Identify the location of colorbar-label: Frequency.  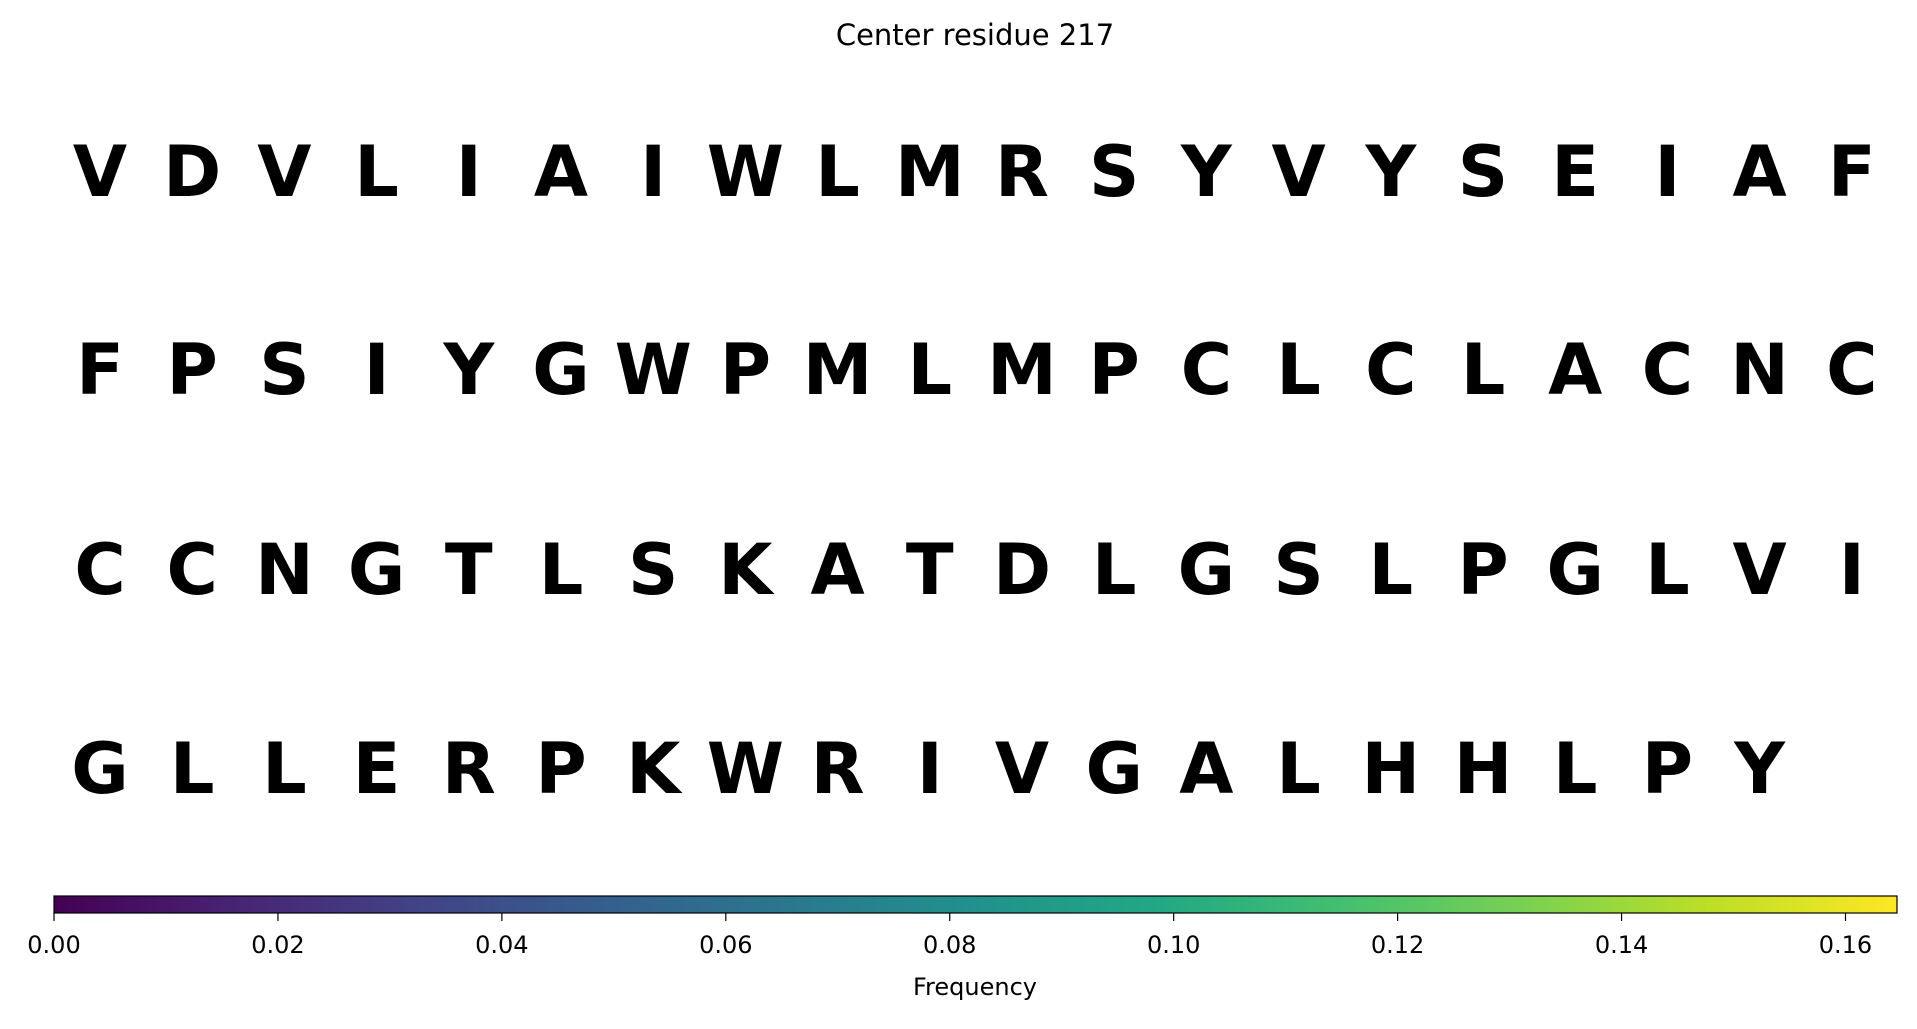
(975, 987).